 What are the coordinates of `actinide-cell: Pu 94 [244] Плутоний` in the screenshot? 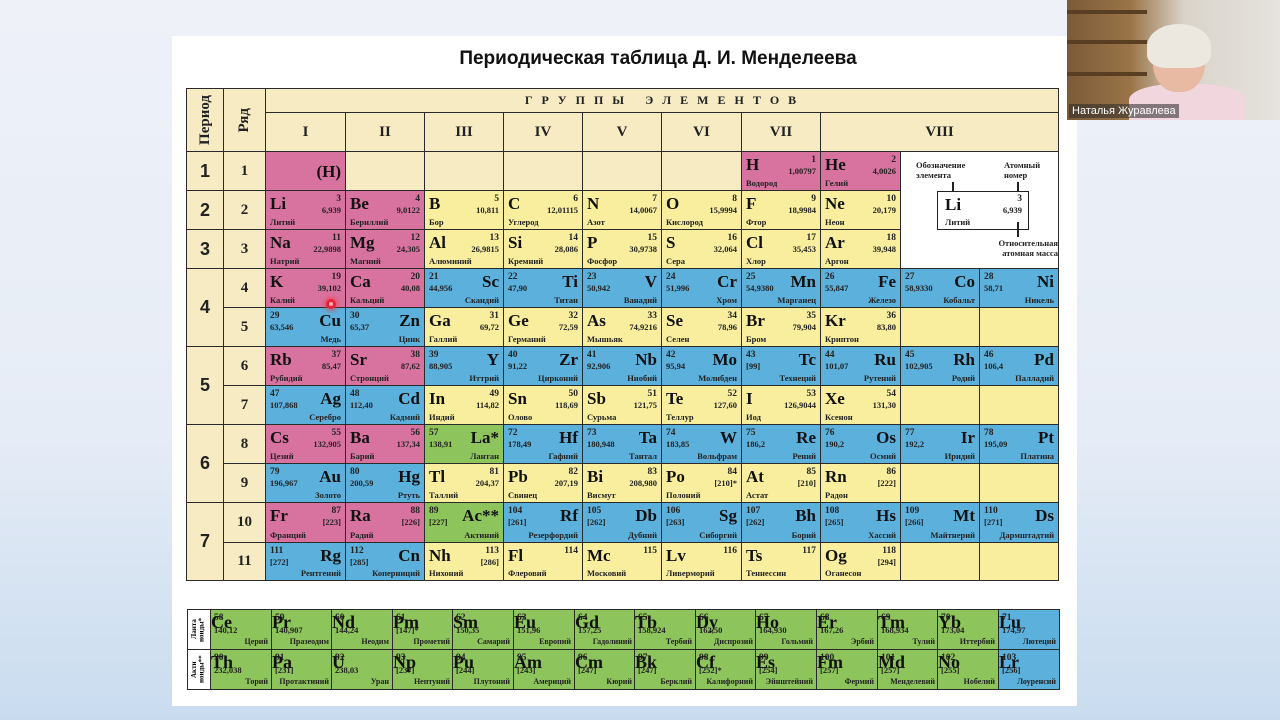 It's located at (483, 669).